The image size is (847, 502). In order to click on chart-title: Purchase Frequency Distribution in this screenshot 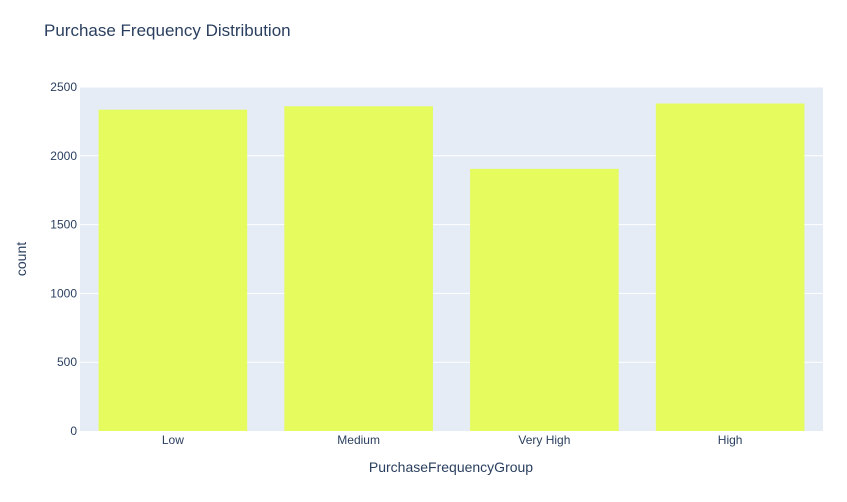, I will do `click(167, 30)`.